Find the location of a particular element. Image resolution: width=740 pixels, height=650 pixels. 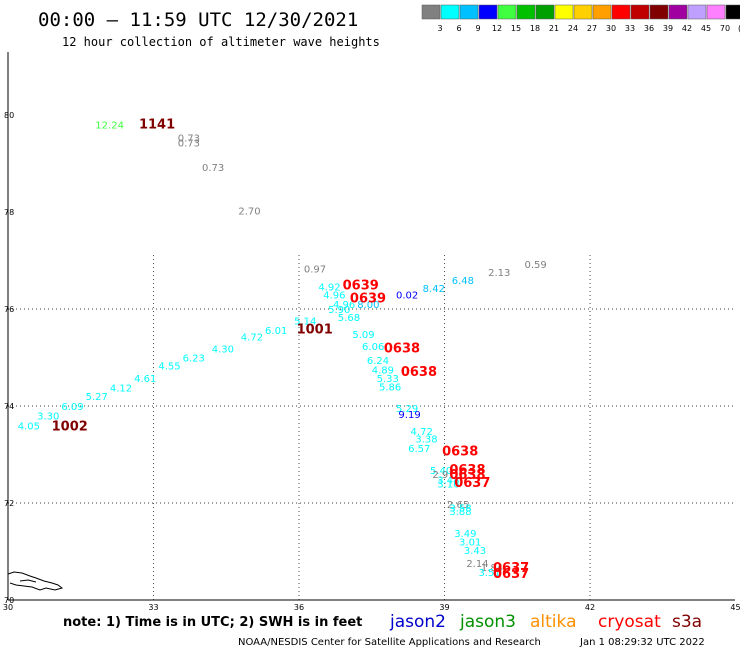

legend-tick-label: 70 is located at coordinates (725, 28).